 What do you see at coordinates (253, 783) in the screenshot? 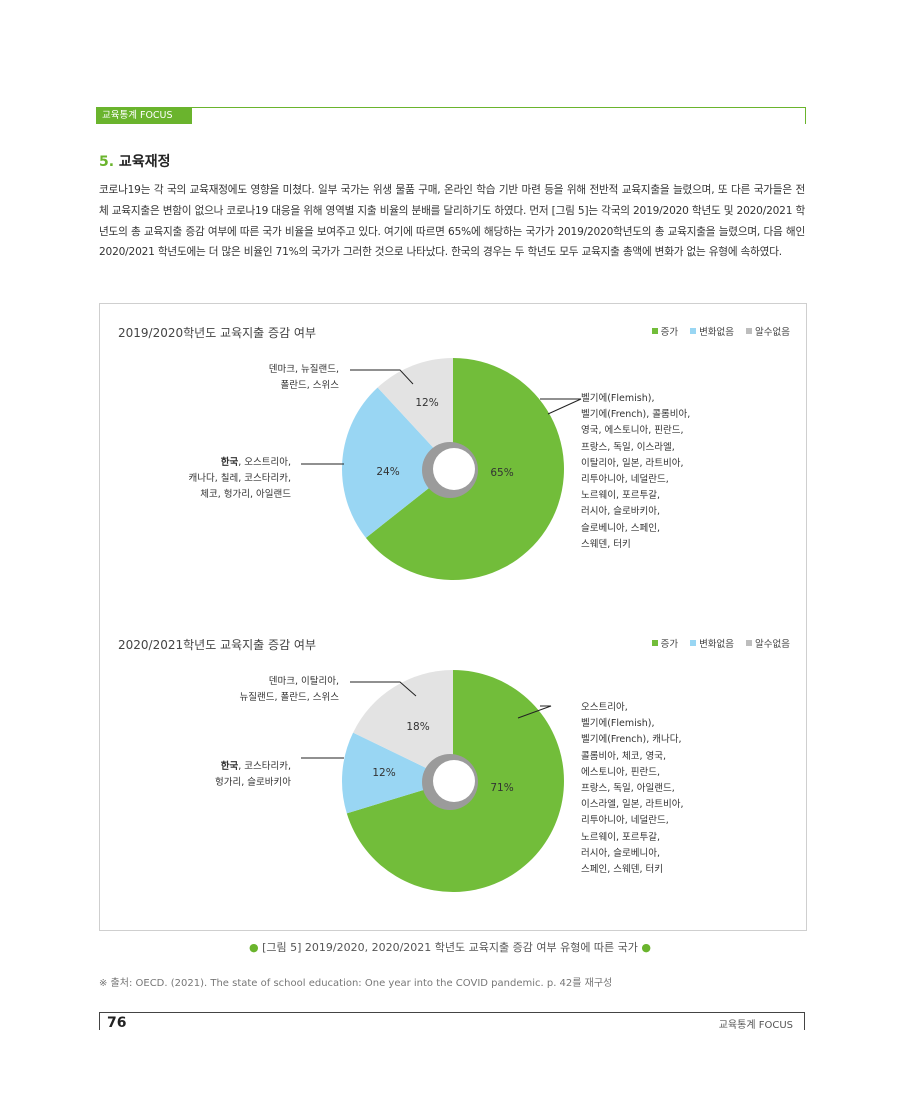
I see `country-line: 헝가리, 슬로바키아` at bounding box center [253, 783].